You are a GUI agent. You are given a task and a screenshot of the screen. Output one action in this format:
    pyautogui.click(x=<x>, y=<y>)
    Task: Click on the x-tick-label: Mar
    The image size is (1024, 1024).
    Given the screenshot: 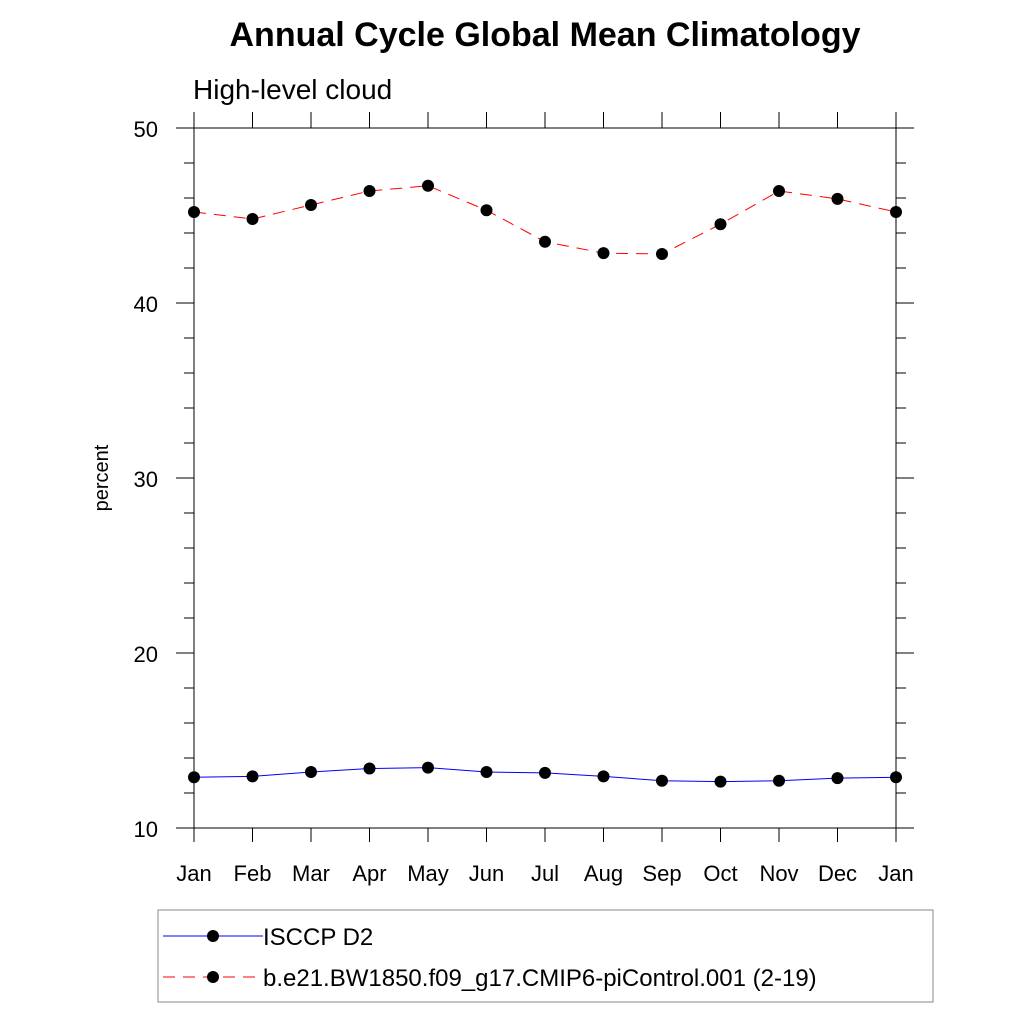 What is the action you would take?
    pyautogui.click(x=311, y=873)
    